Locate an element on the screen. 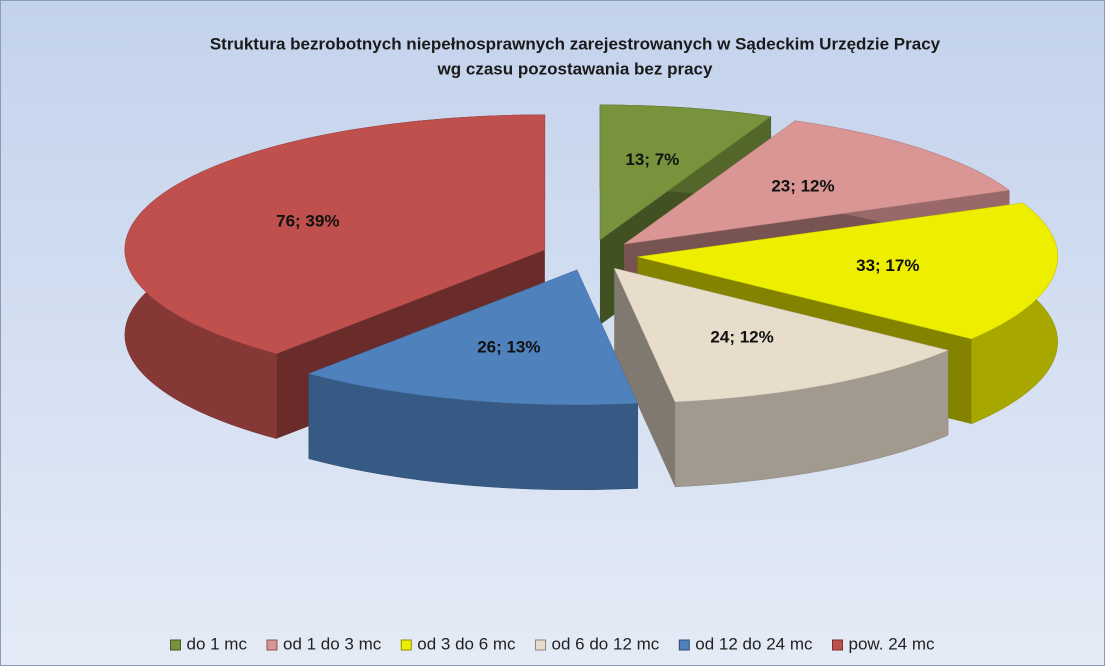 This screenshot has width=1105, height=666. data-label: 23; 12% is located at coordinates (802, 186).